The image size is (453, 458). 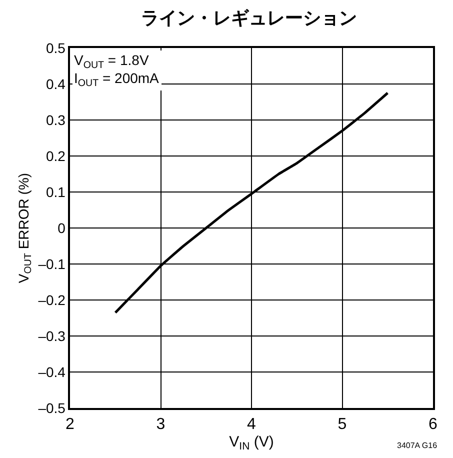 What do you see at coordinates (56, 156) in the screenshot?
I see `y-tick-label: 0.2` at bounding box center [56, 156].